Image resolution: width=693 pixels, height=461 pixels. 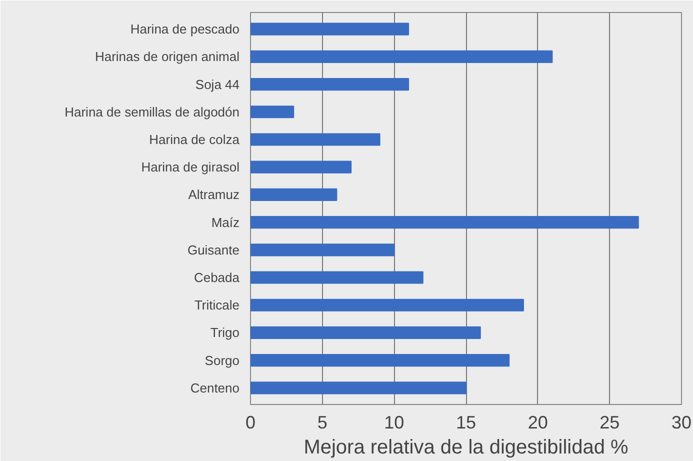 I want to click on y-tick-label: Guisante, so click(x=213, y=250).